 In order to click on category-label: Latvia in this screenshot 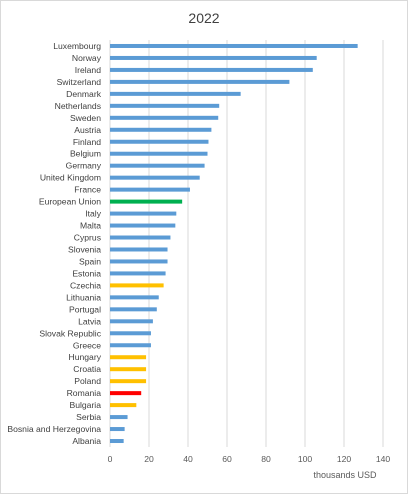, I will do `click(89, 321)`.